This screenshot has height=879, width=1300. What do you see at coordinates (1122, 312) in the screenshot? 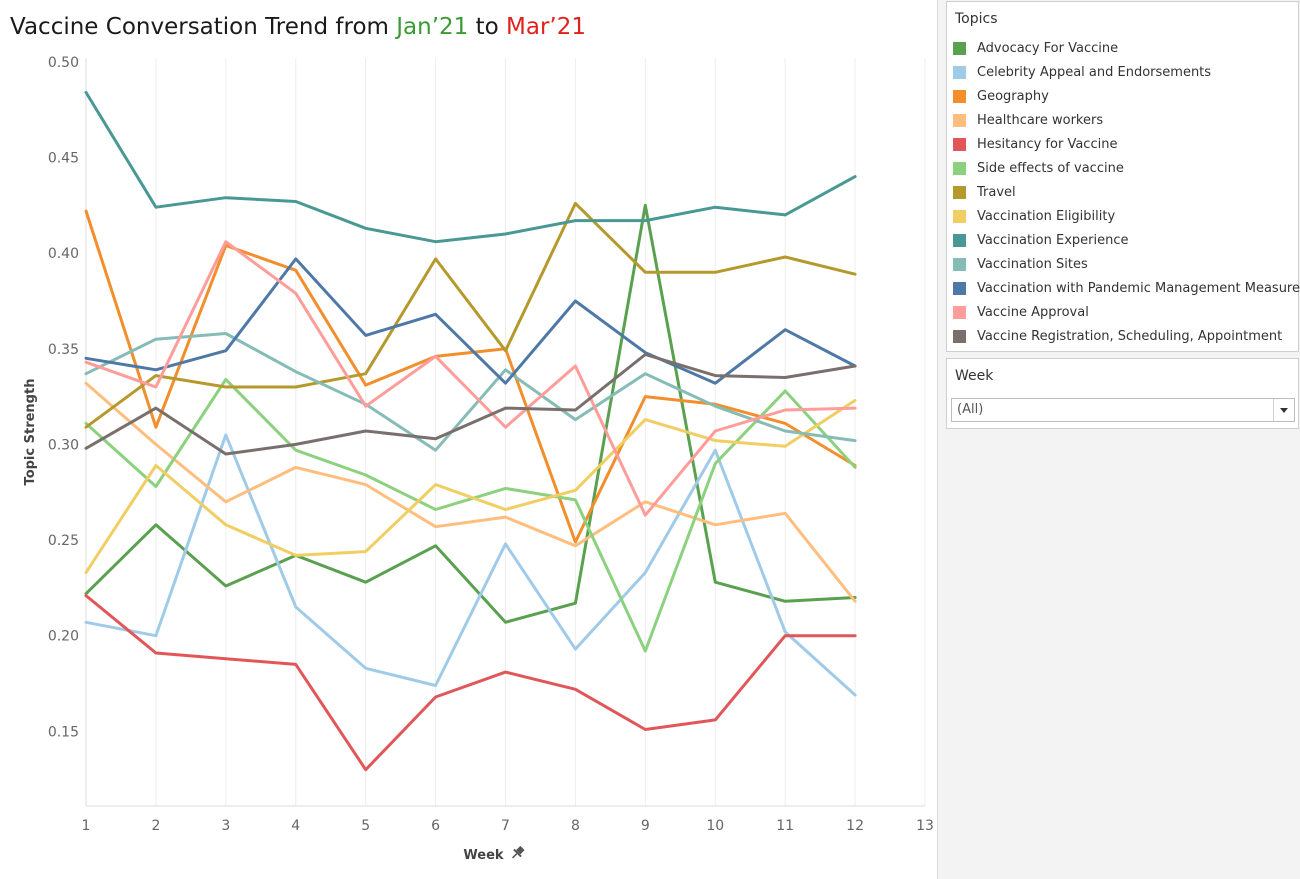
I see `legend-item: Vaccine Approval` at bounding box center [1122, 312].